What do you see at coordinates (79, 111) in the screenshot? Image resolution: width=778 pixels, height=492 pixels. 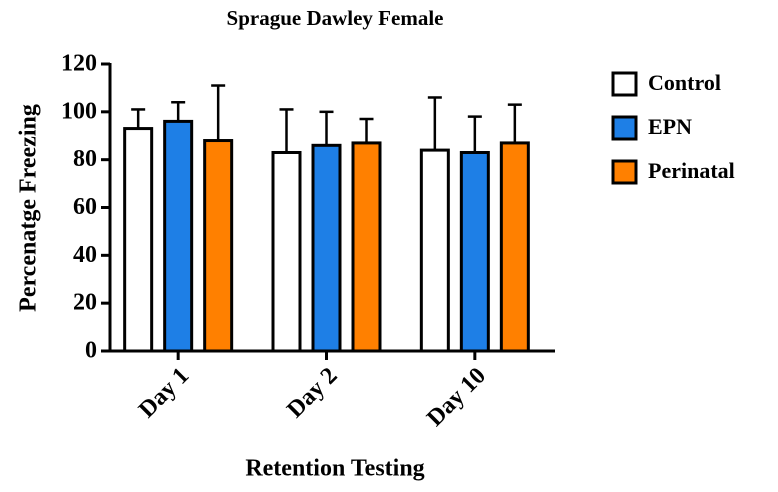 I see `y-tick-label: 100` at bounding box center [79, 111].